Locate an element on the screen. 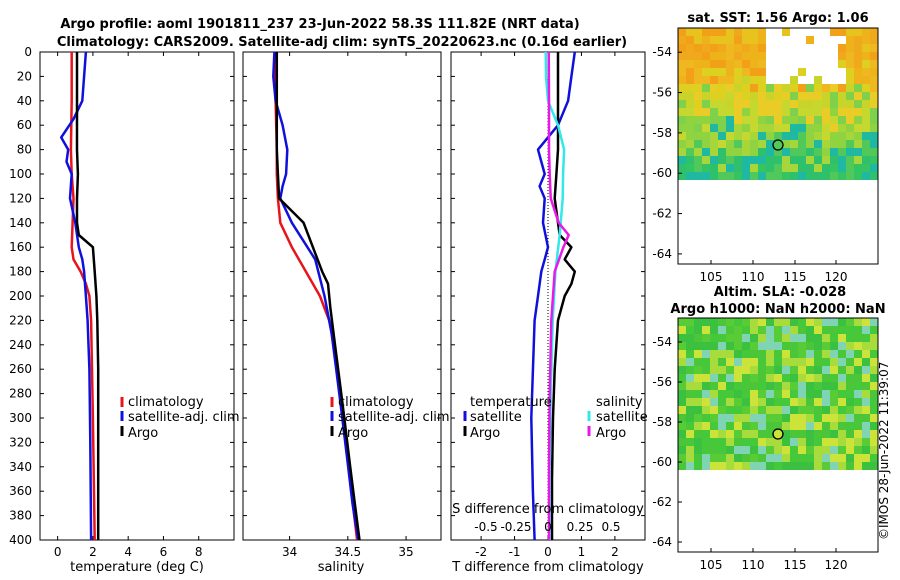 This screenshot has height=580, width=900. depth-tick-label: 380 is located at coordinates (20, 516).